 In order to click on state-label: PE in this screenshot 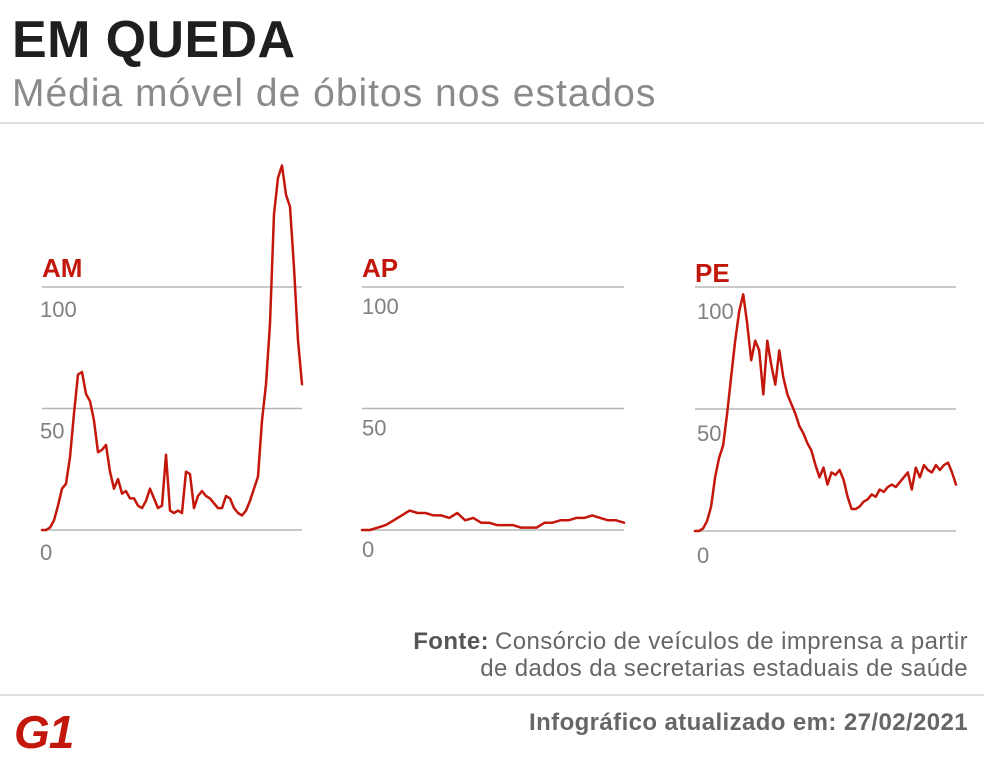, I will do `click(712, 273)`.